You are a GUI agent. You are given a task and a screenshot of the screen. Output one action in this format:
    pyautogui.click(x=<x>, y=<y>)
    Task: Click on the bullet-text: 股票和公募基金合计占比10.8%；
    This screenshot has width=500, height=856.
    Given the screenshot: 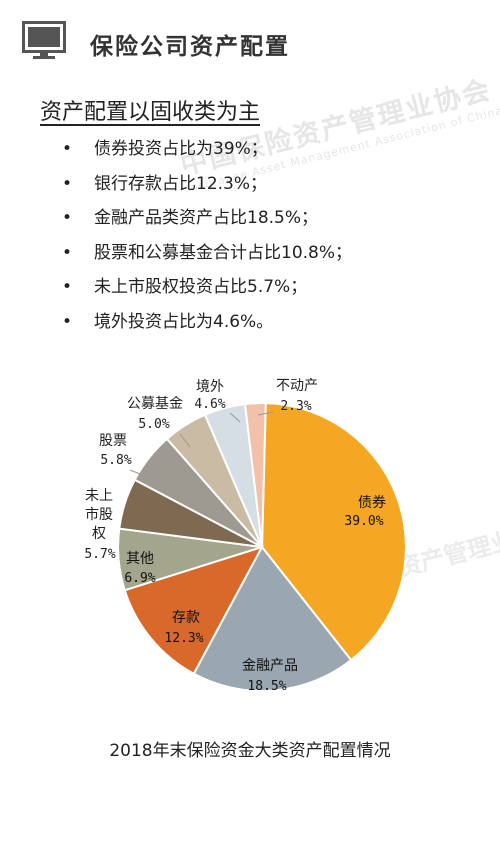 What is the action you would take?
    pyautogui.click(x=223, y=252)
    